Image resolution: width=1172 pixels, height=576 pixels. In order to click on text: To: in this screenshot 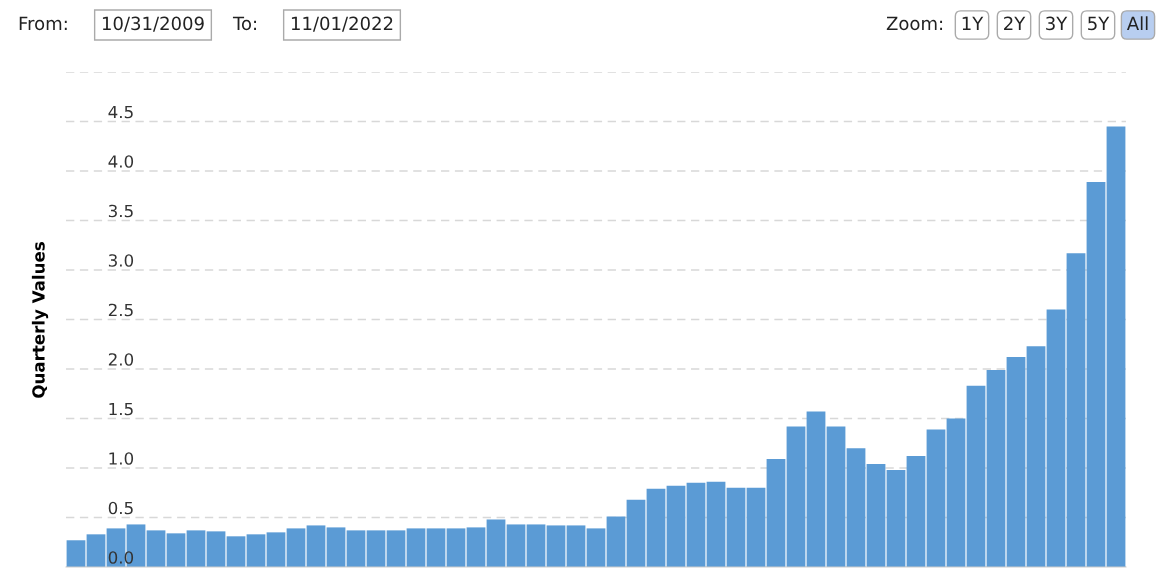, I will do `click(244, 23)`.